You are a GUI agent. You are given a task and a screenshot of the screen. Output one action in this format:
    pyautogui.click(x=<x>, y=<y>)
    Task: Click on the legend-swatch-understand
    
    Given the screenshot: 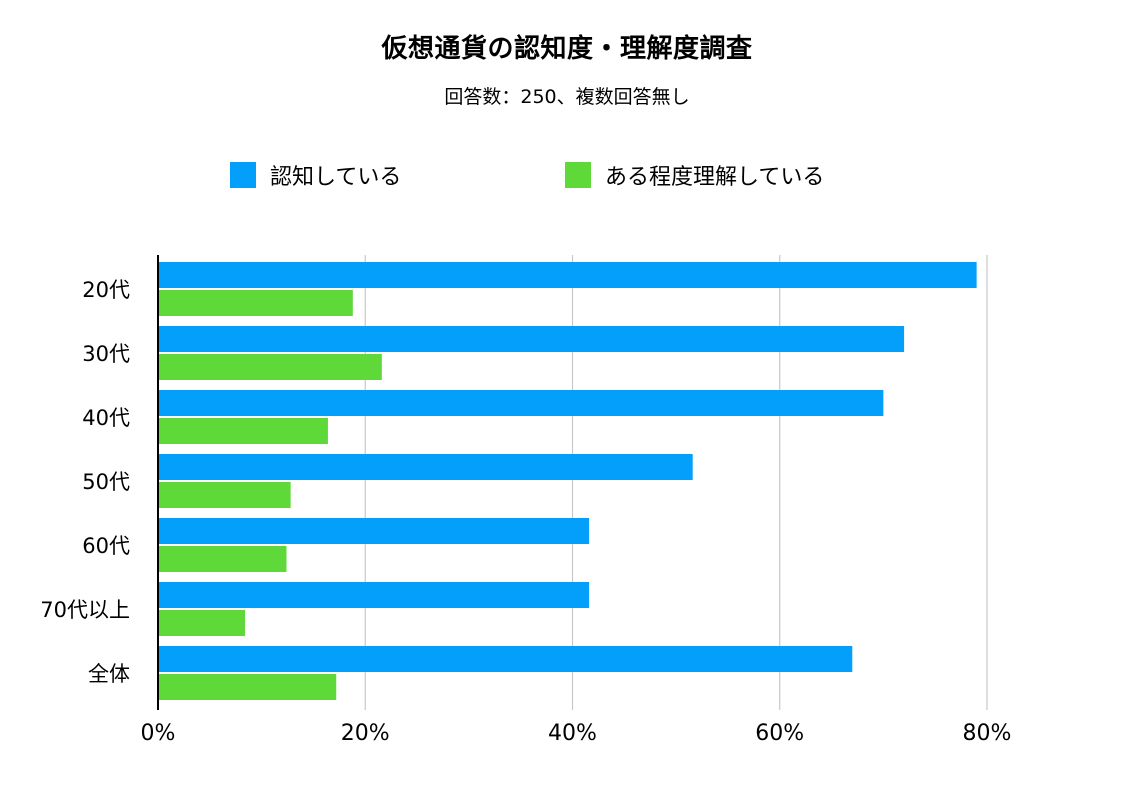 What is the action you would take?
    pyautogui.click(x=578, y=175)
    